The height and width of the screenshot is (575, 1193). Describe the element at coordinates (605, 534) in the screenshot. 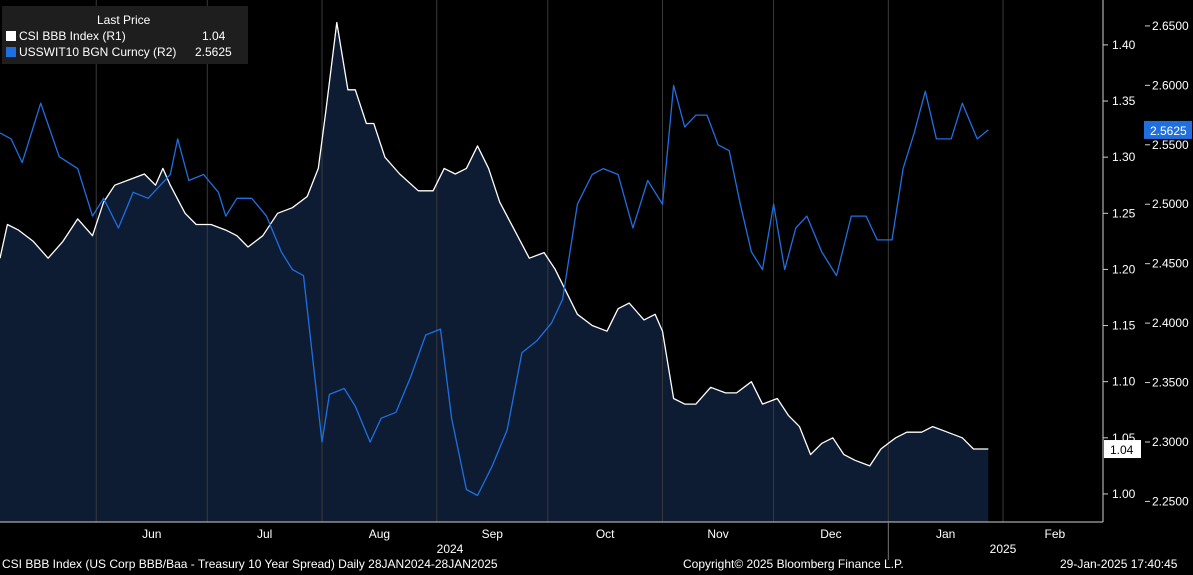

I see `month-label: Oct` at that location.